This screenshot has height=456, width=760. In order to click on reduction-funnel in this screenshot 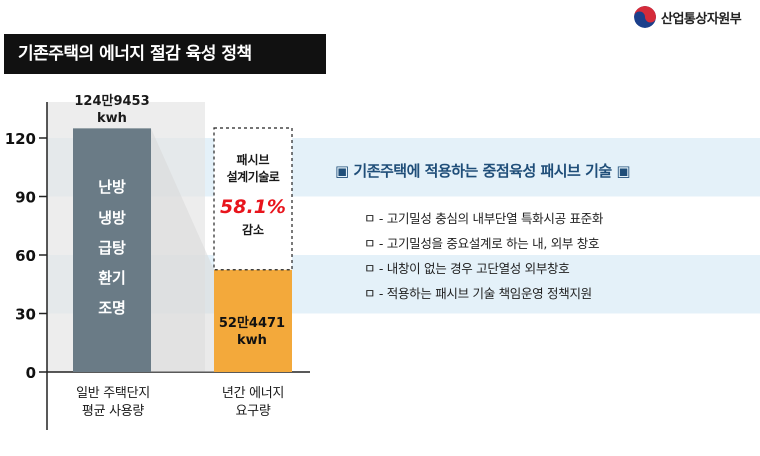, I will do `click(182, 250)`.